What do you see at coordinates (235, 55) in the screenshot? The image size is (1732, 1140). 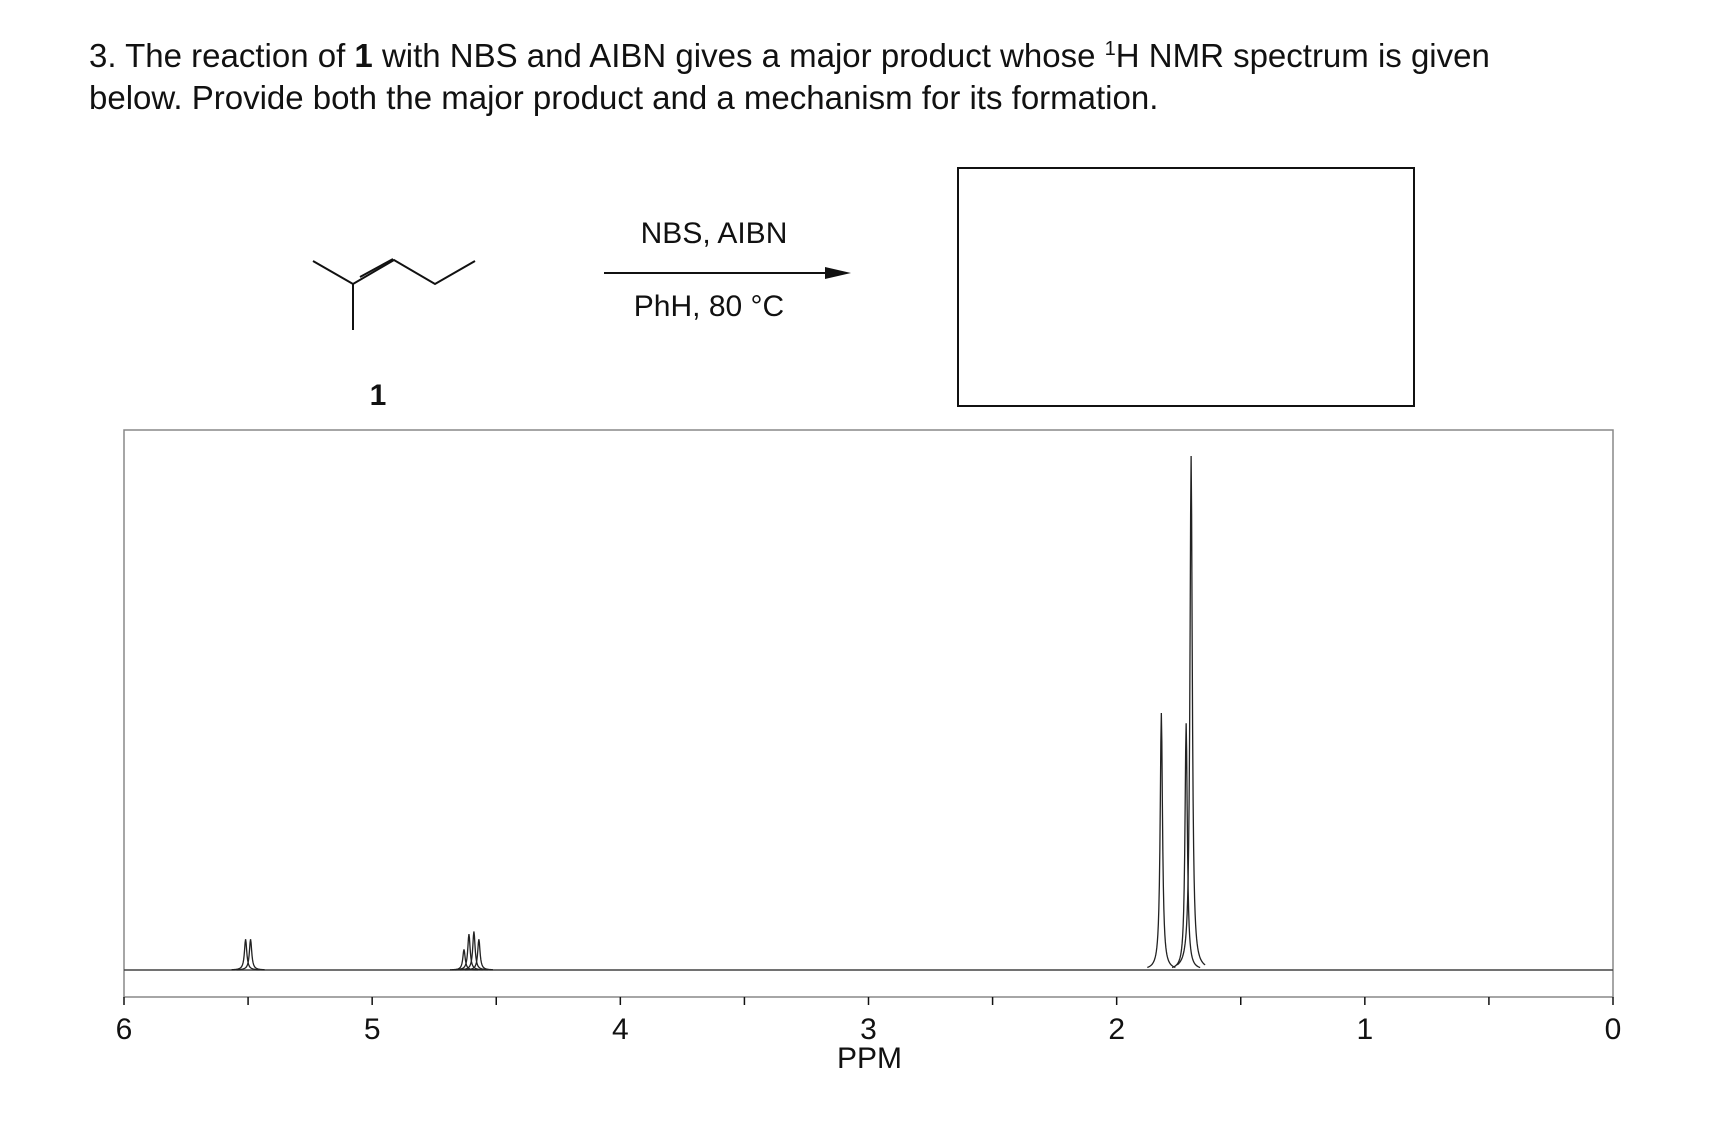 I see `question-text: The reaction of` at bounding box center [235, 55].